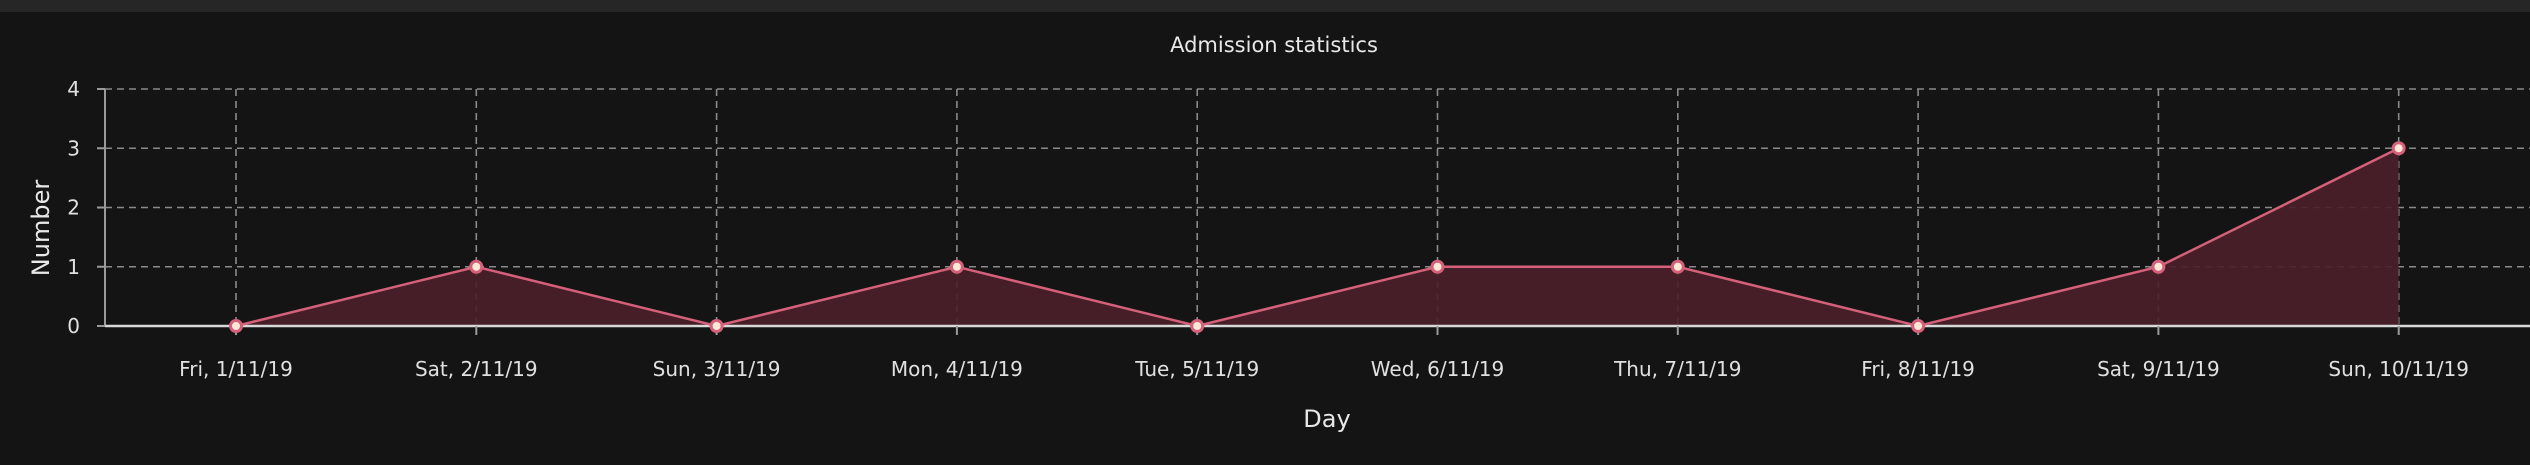 The image size is (2530, 465). Describe the element at coordinates (476, 369) in the screenshot. I see `x-tick-label-2: Sat, 2/11/19` at that location.